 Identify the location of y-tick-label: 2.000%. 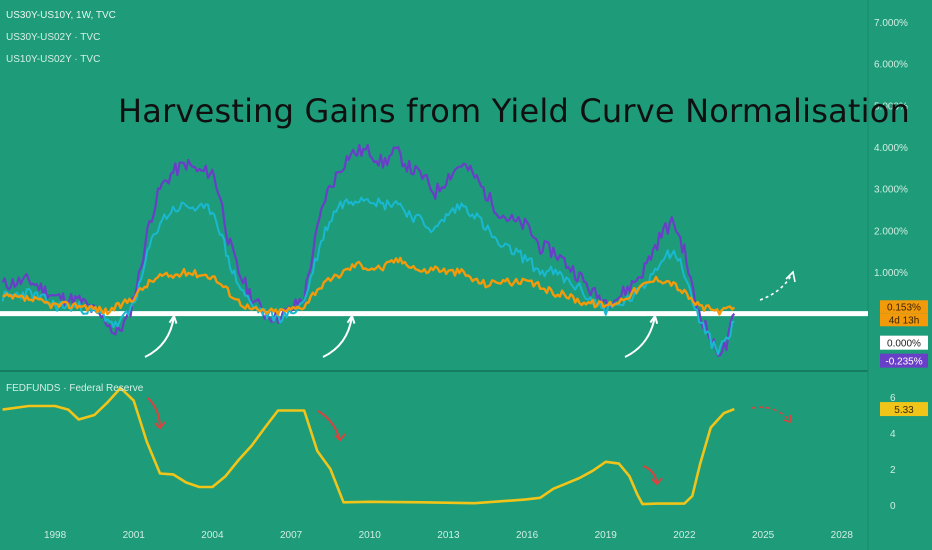
(891, 231).